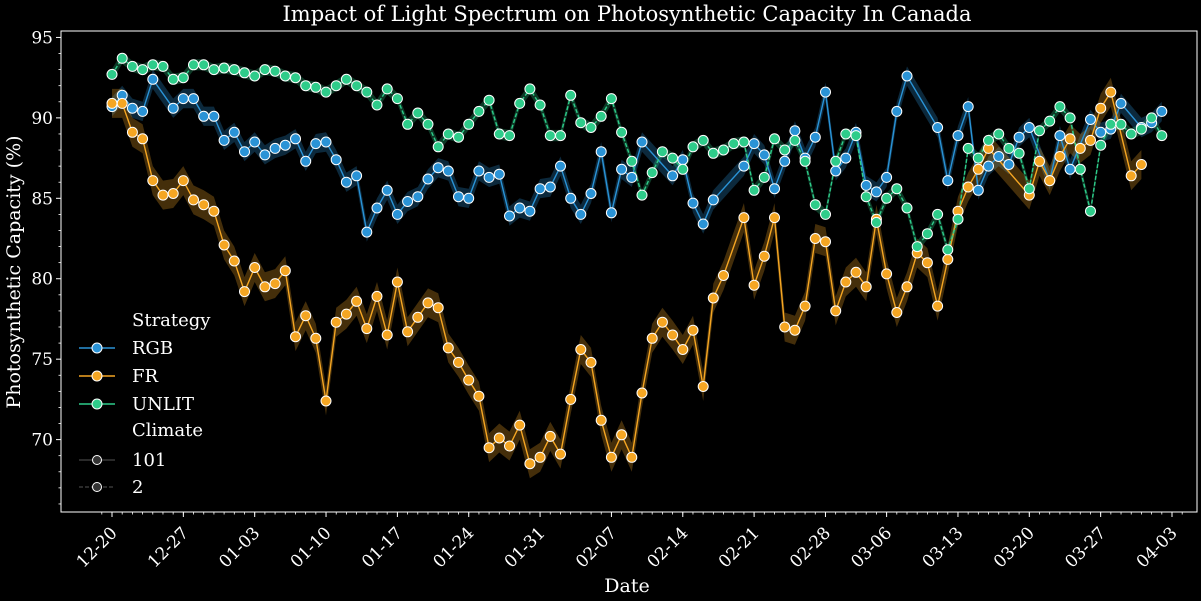 The image size is (1201, 601). What do you see at coordinates (152, 348) in the screenshot?
I see `legend-label-rgb: RGB` at bounding box center [152, 348].